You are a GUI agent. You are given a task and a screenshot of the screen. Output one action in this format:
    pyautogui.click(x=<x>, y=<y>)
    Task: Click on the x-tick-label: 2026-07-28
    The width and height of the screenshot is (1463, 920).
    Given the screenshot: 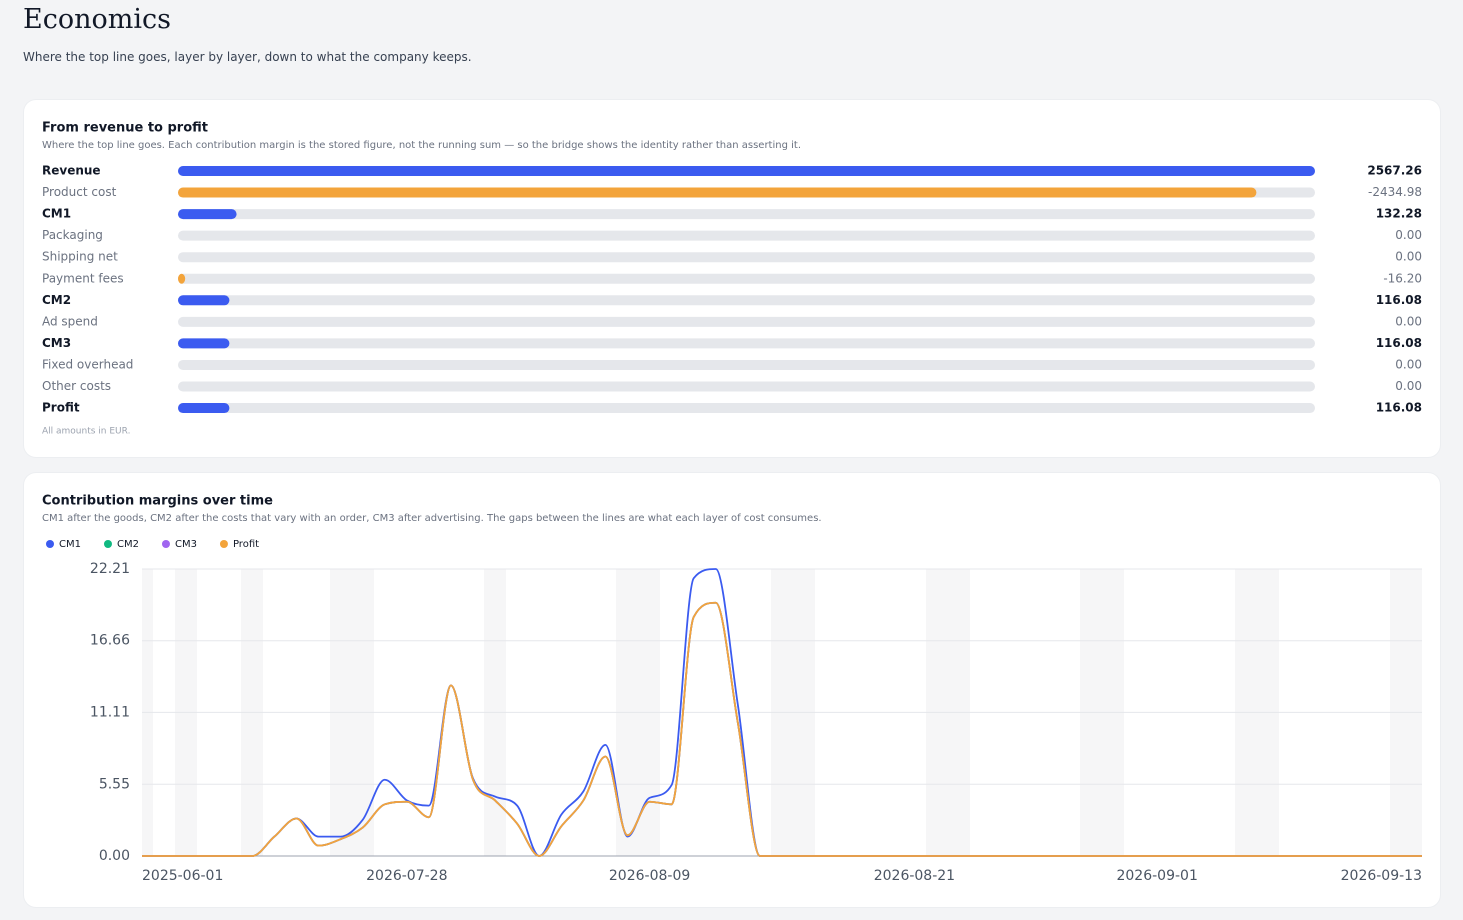 What is the action you would take?
    pyautogui.click(x=406, y=876)
    